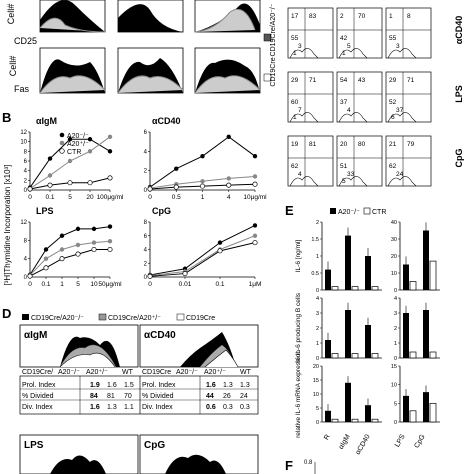 The image size is (474, 474). What do you see at coordinates (351, 174) in the screenshot?
I see `quadrant-value: 33` at bounding box center [351, 174].